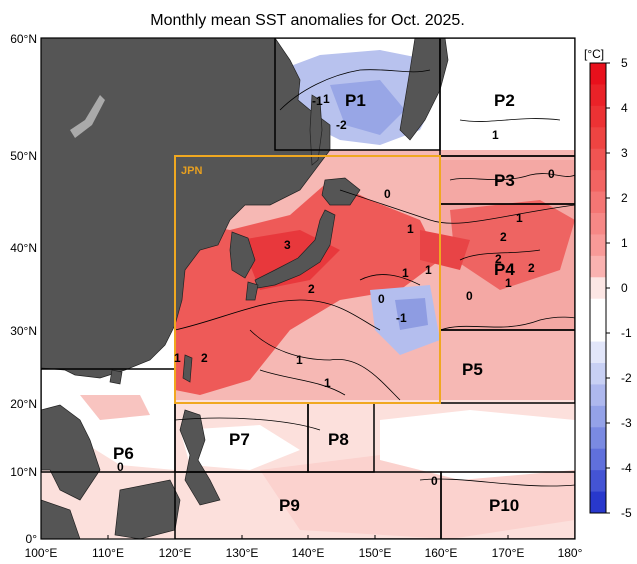  What do you see at coordinates (200, 457) in the screenshot?
I see `philippines-islands` at bounding box center [200, 457].